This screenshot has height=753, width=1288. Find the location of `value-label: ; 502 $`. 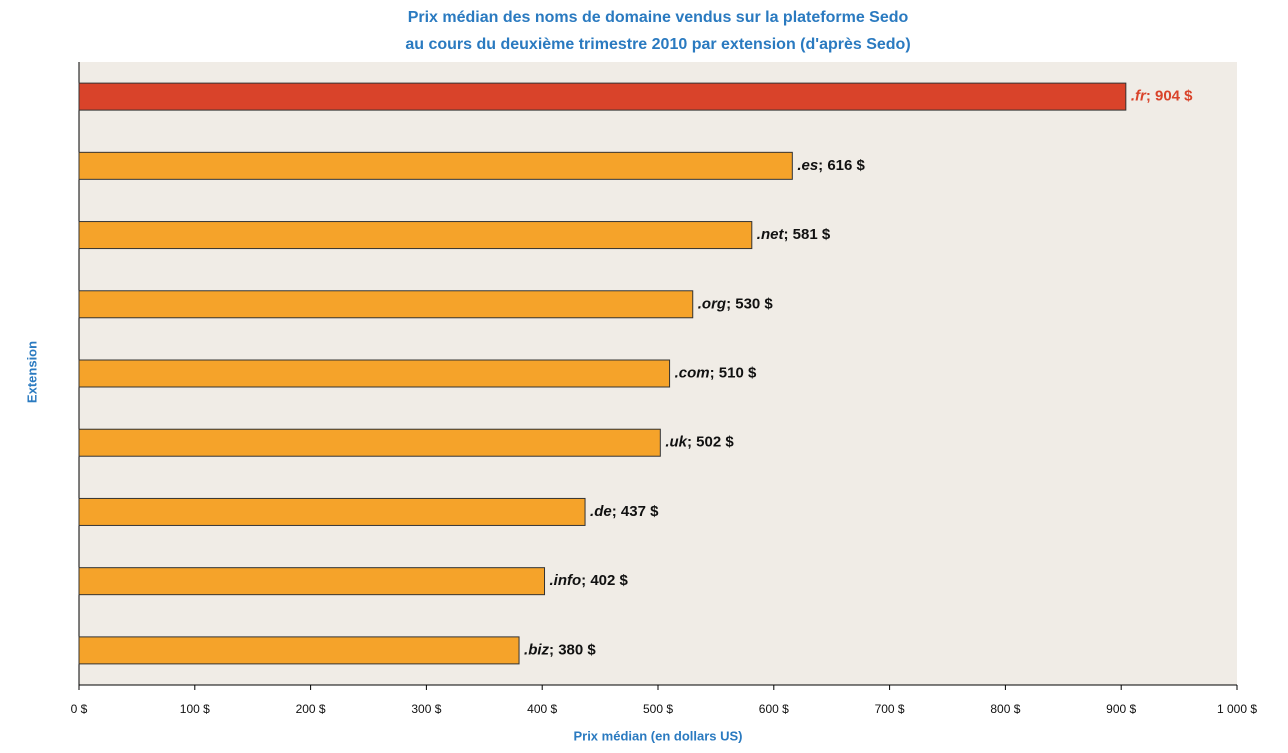

value-label: ; 502 $ is located at coordinates (710, 442).